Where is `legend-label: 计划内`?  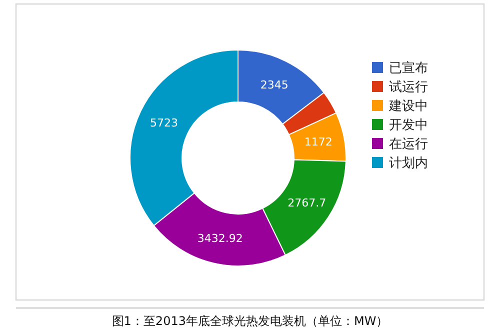 legend-label: 计划内 is located at coordinates (408, 163).